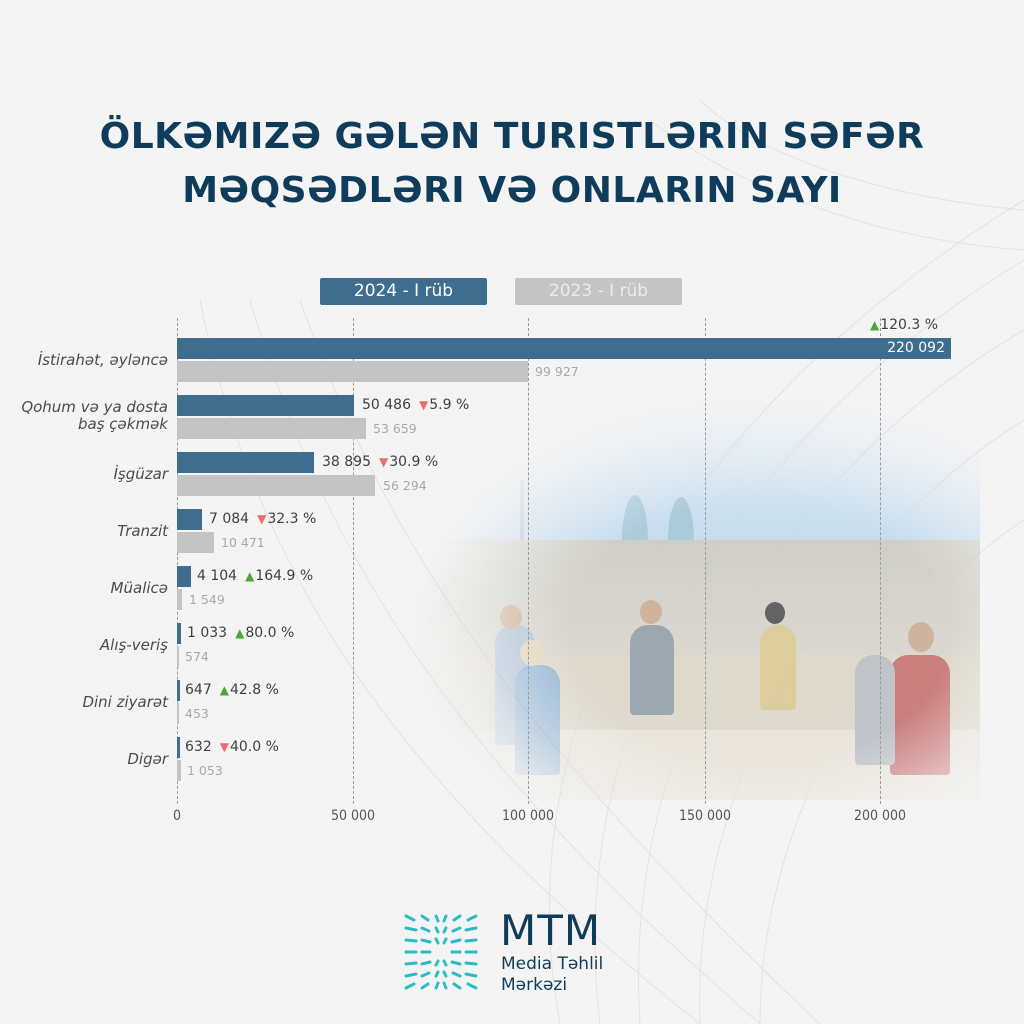 The image size is (1024, 1024). Describe the element at coordinates (512, 704) in the screenshot. I see `chart-row: Dini ziyarət 647 ▲42.8 % 453` at that location.